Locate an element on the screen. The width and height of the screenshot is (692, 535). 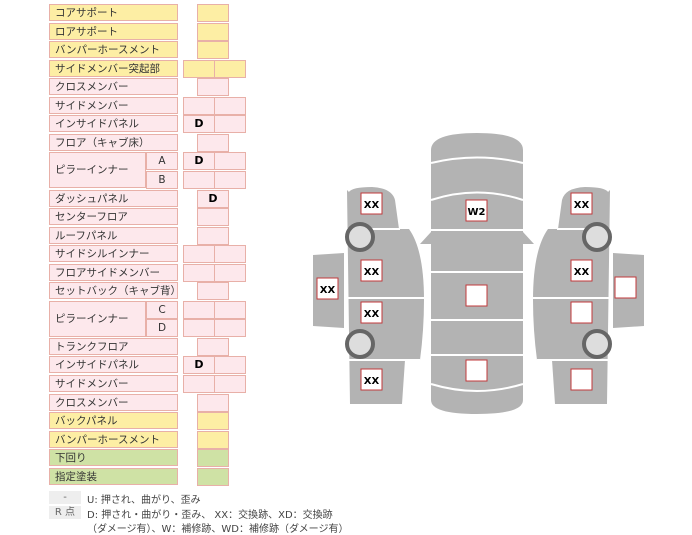
legend-key-dash: - is located at coordinates (65, 497).